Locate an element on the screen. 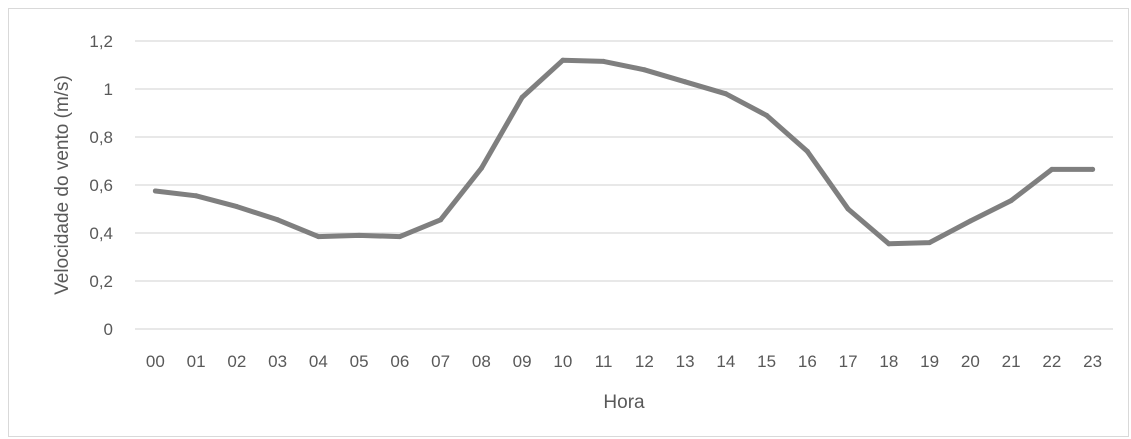 Image resolution: width=1131 pixels, height=439 pixels. x-tick-label: 01 is located at coordinates (196, 361).